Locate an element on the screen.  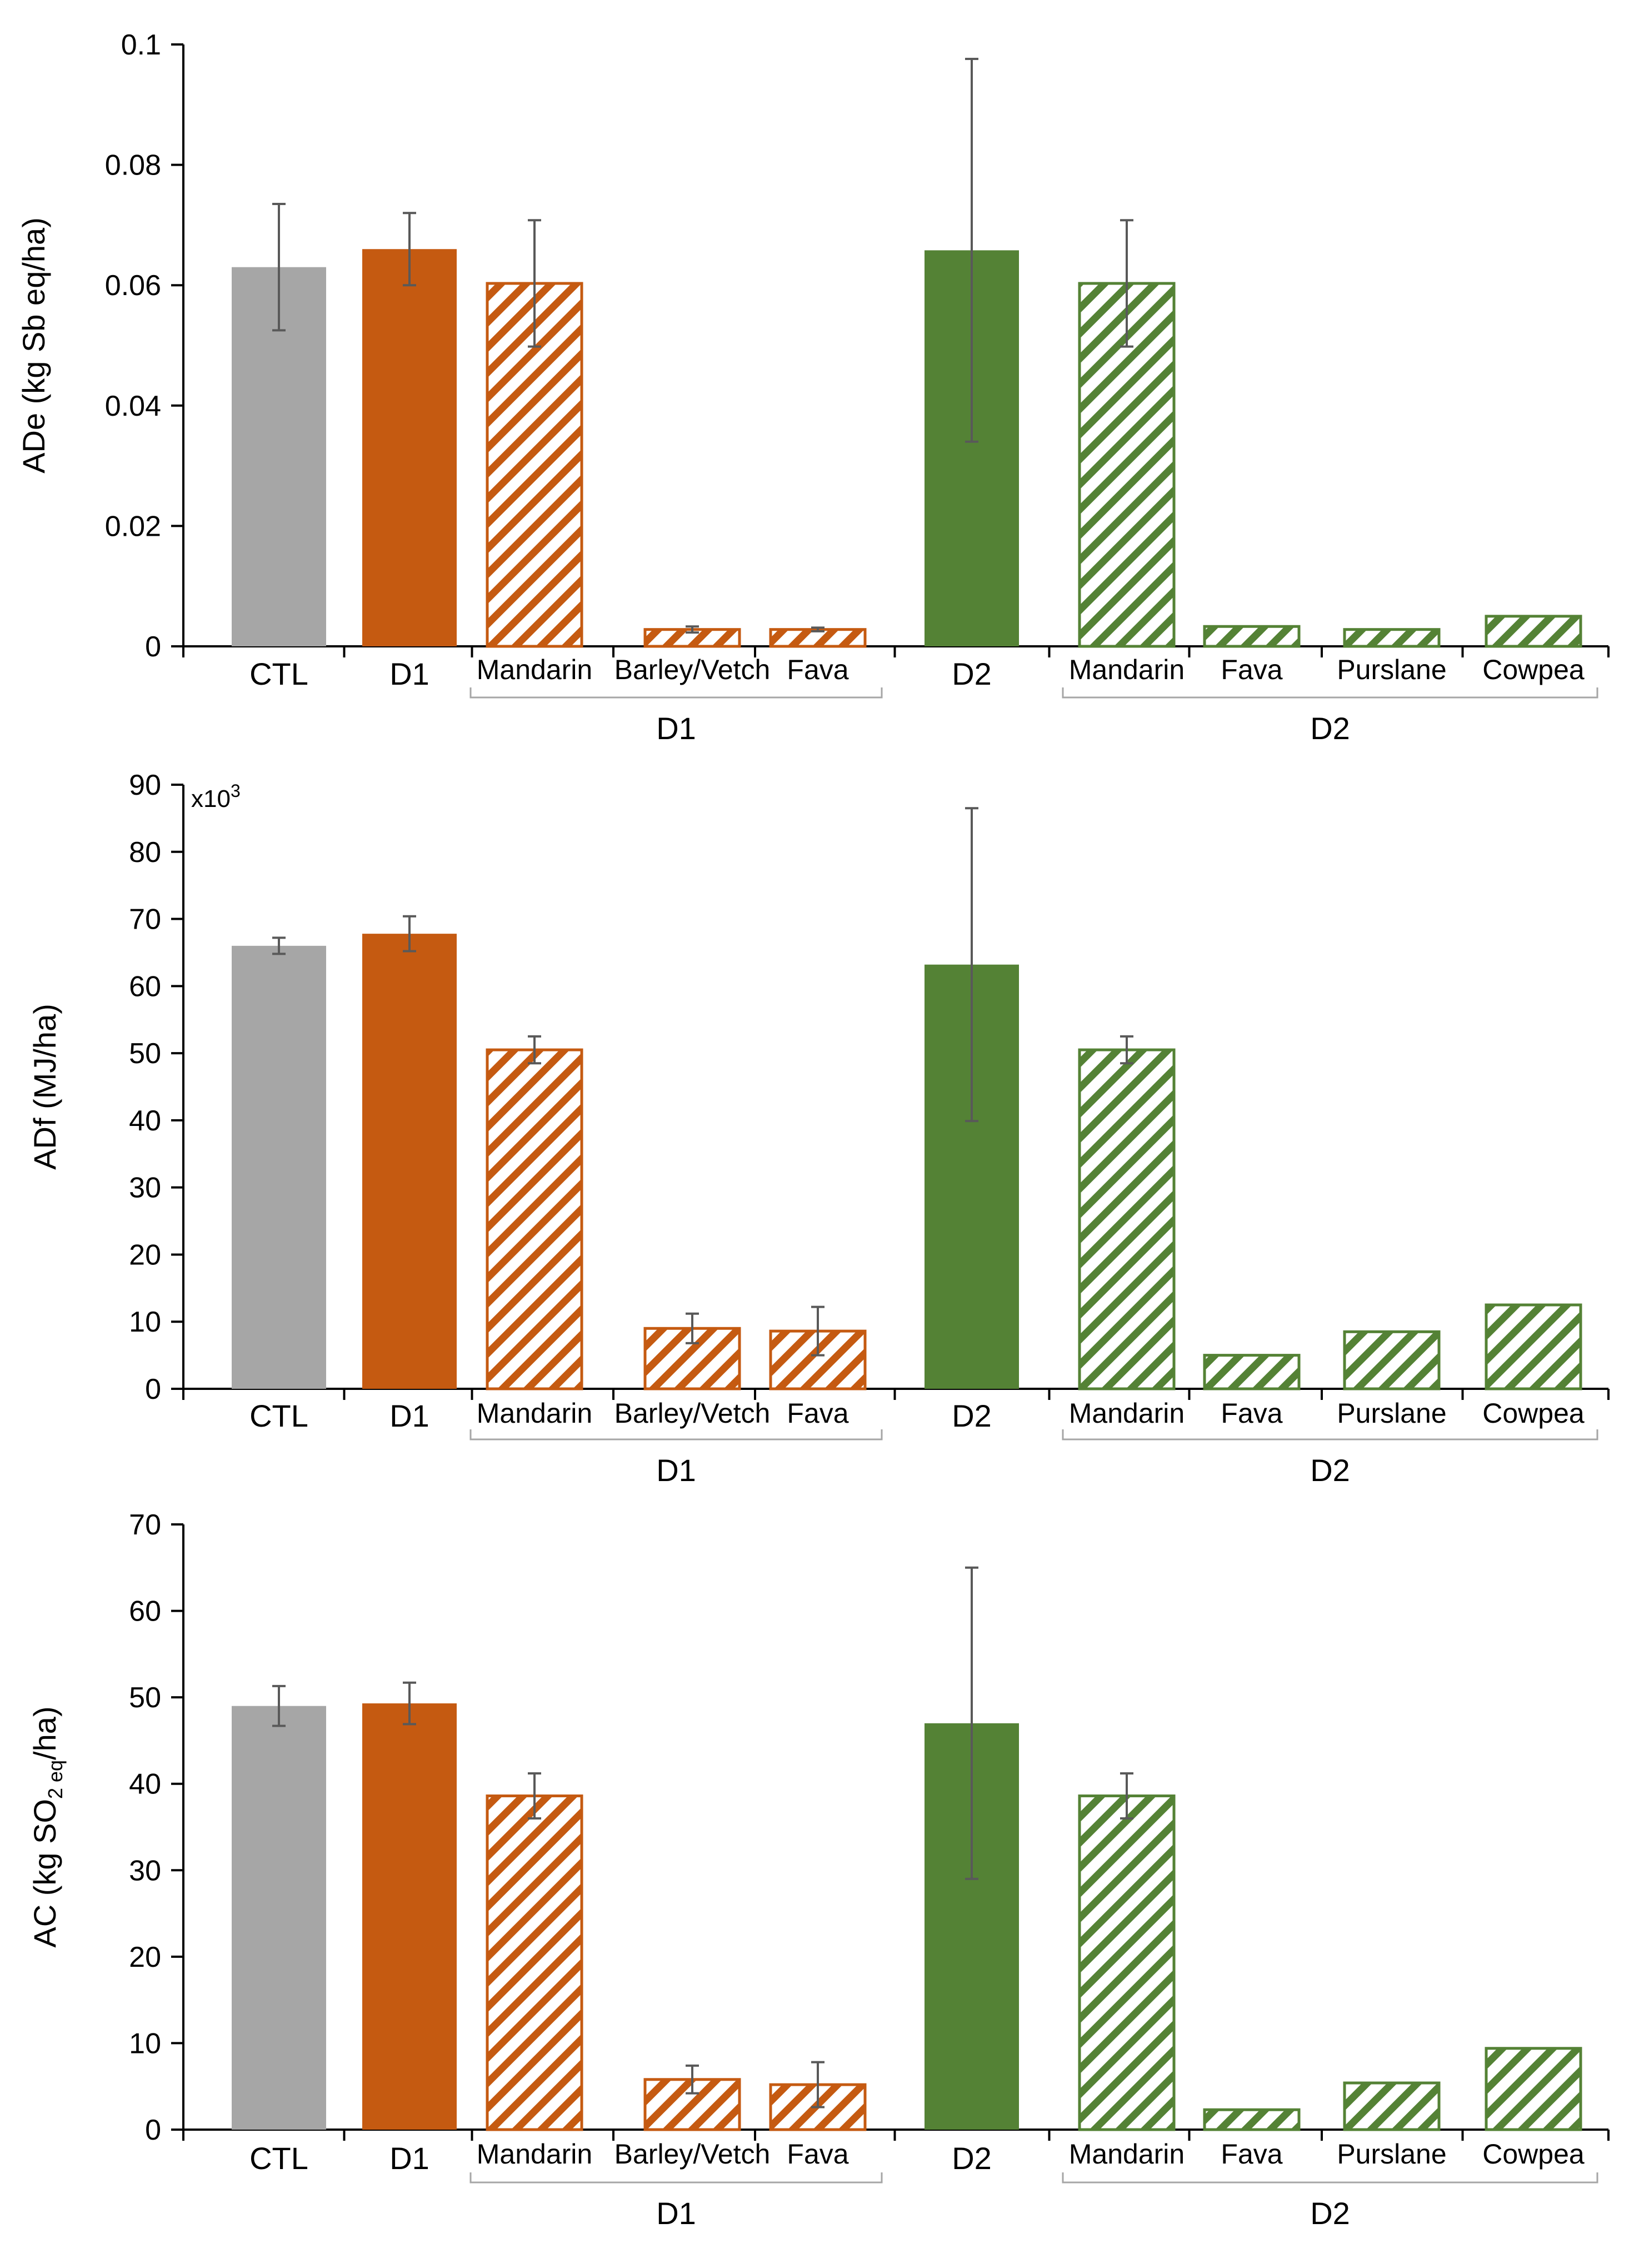
axis-multiplier-base: x10 is located at coordinates (211, 799).